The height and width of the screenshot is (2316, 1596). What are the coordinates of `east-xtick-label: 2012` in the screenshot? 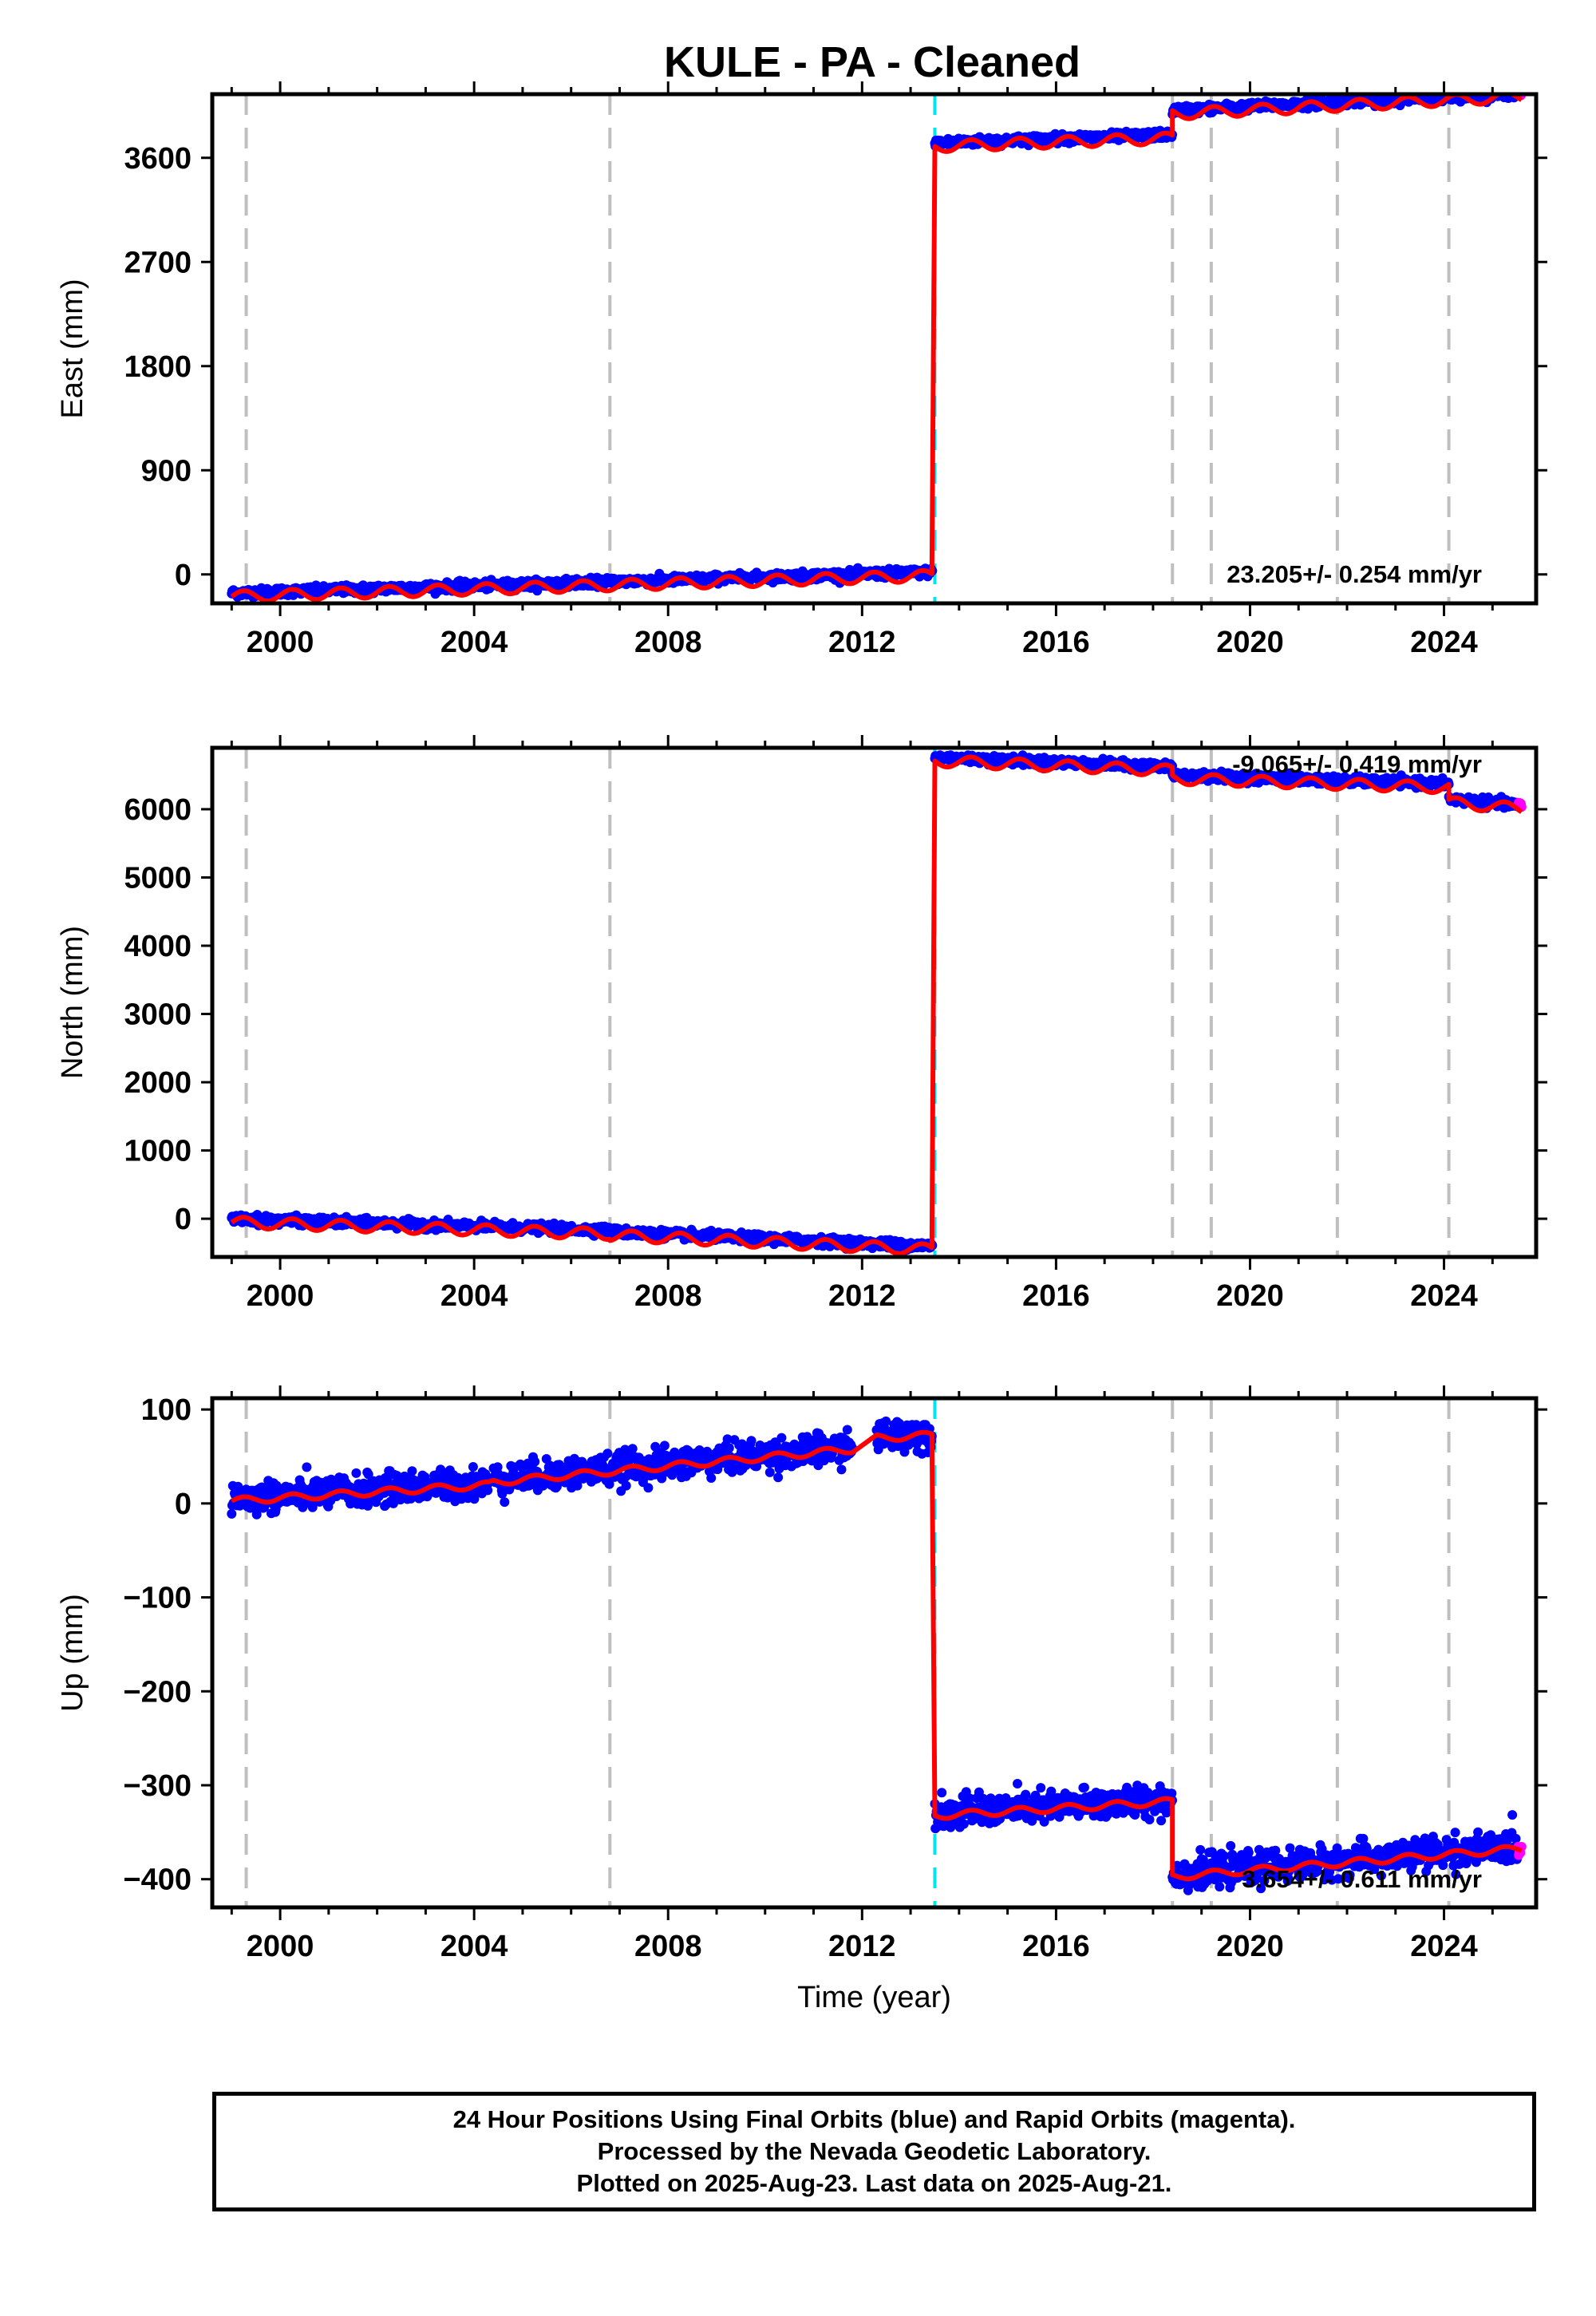 It's located at (862, 642).